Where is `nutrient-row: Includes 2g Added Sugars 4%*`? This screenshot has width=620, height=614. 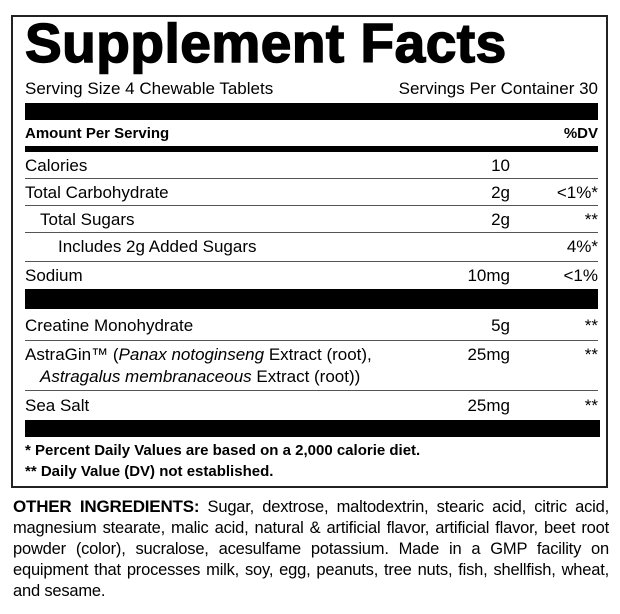 nutrient-row: Includes 2g Added Sugars 4%* is located at coordinates (311, 247).